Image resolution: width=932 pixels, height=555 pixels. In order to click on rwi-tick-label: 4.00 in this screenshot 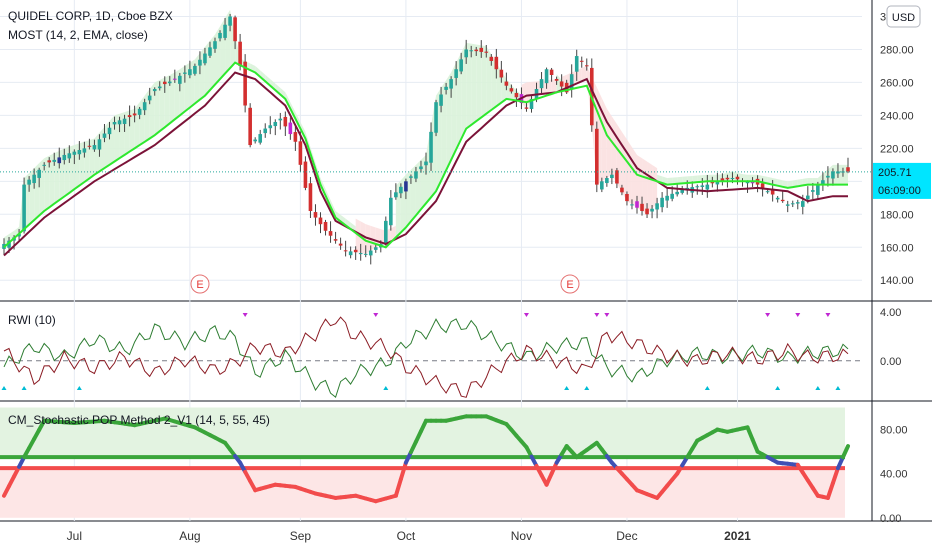, I will do `click(890, 313)`.